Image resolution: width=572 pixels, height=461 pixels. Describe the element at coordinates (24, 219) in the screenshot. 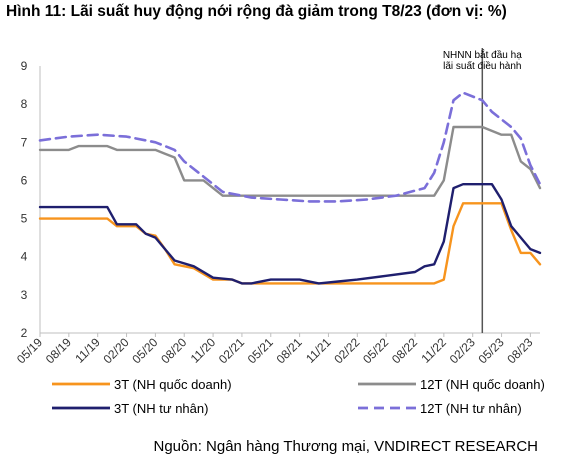

I see `y-tick-label: 5` at that location.